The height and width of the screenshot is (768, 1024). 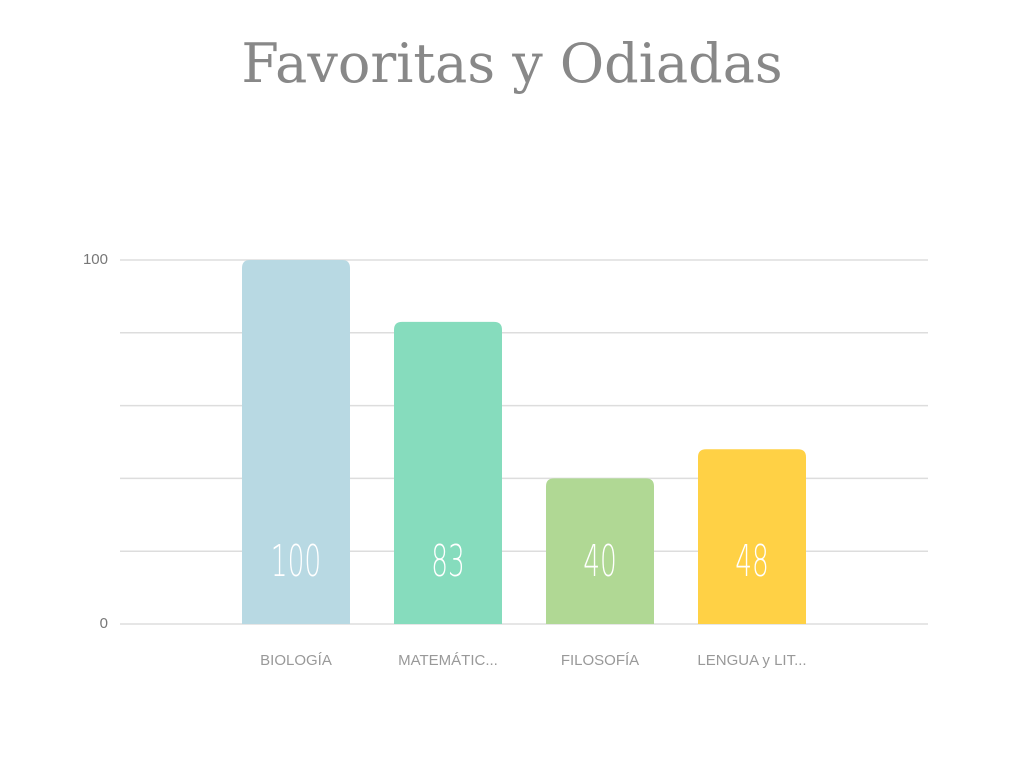 I want to click on x-tick-label: FILOSOFÍA, so click(x=600, y=660).